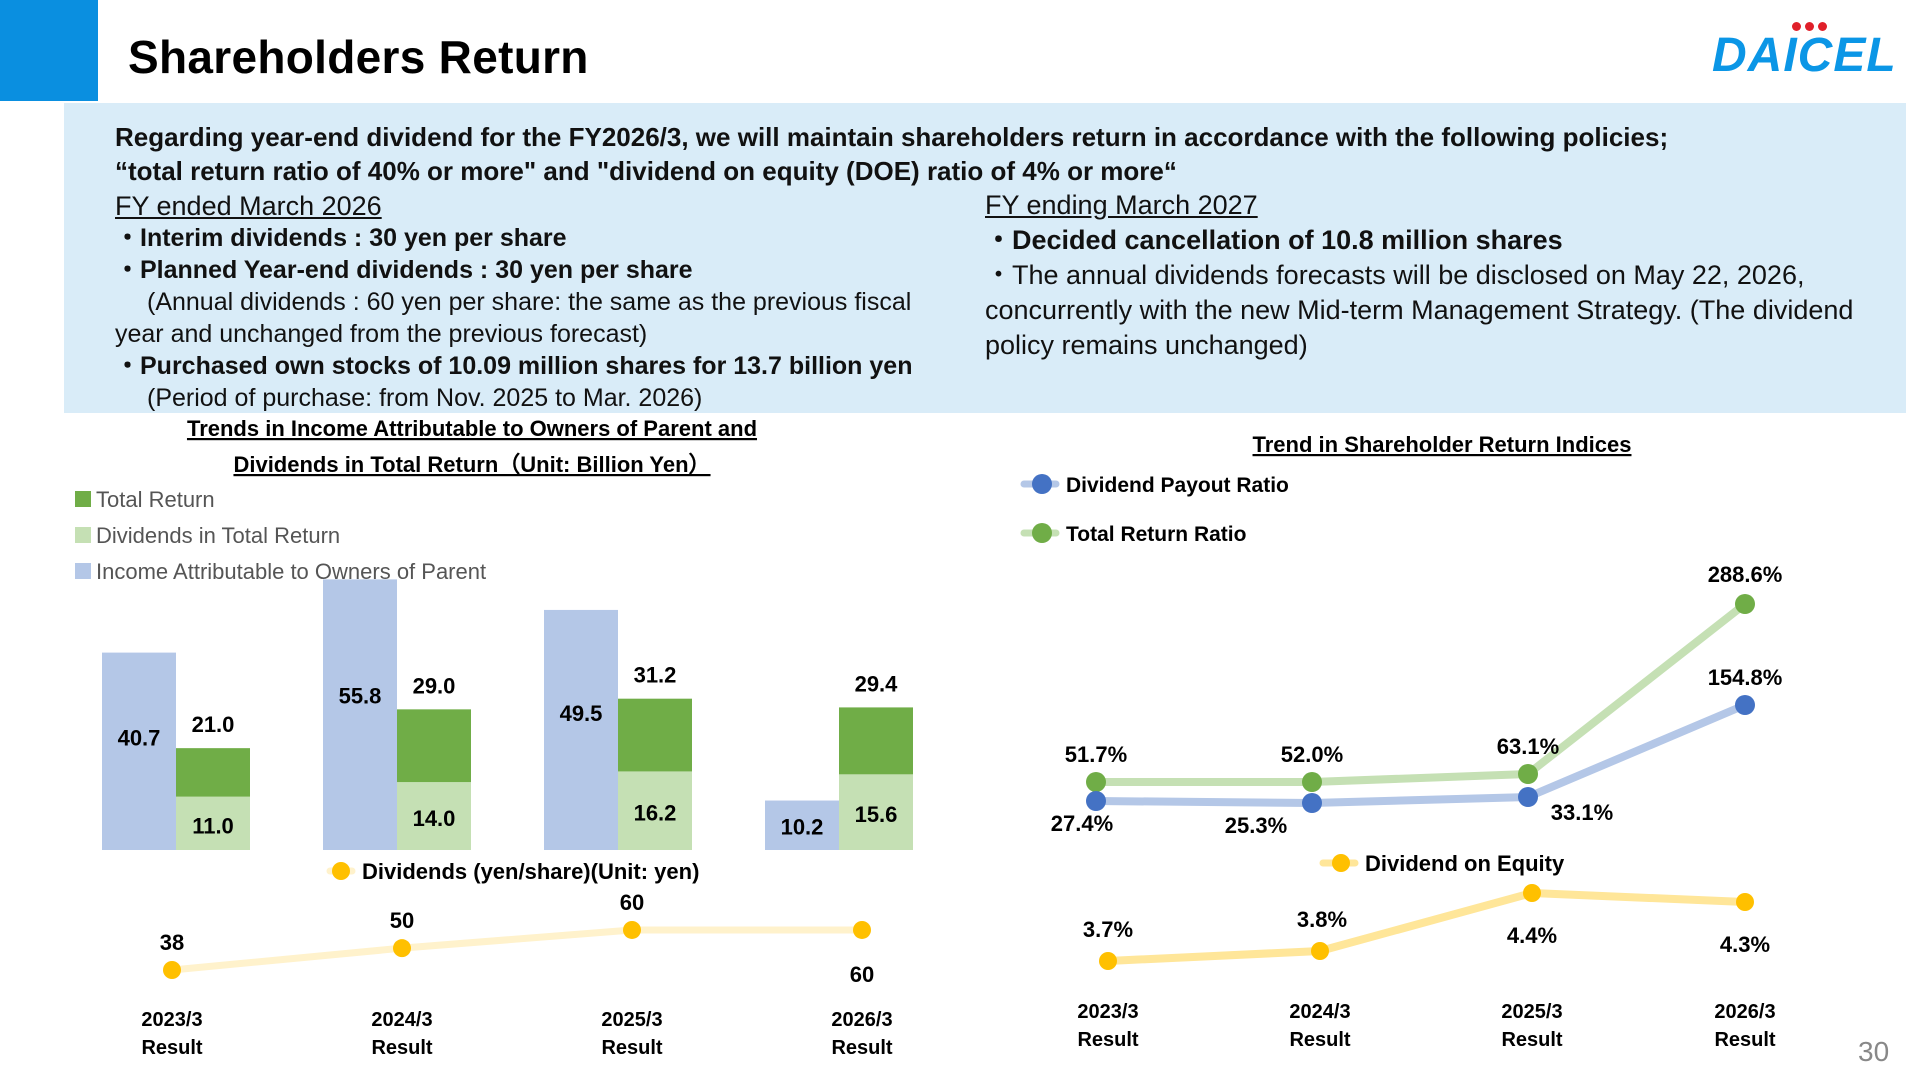  Describe the element at coordinates (341, 238) in the screenshot. I see `interim-dividend-item: ・Interim dividends : 30 yen per share` at that location.